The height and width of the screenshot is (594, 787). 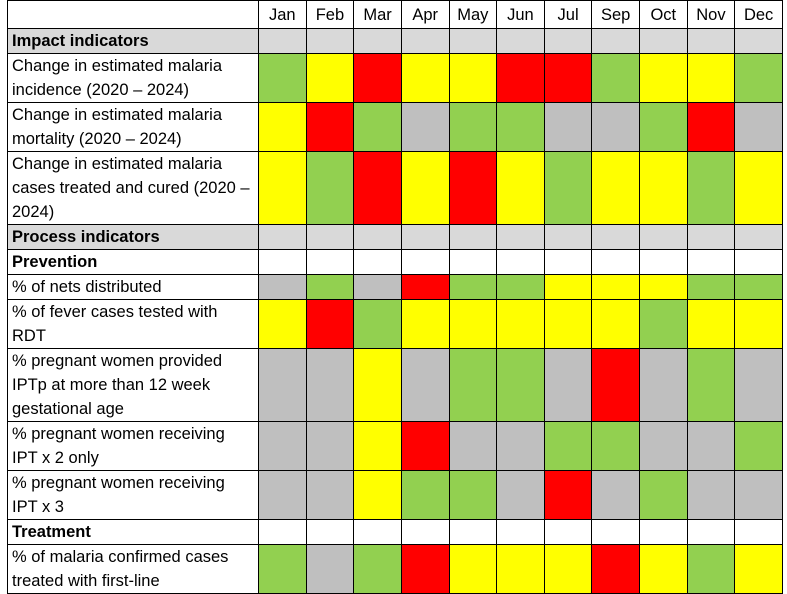 What do you see at coordinates (473, 14) in the screenshot?
I see `month-header: May` at bounding box center [473, 14].